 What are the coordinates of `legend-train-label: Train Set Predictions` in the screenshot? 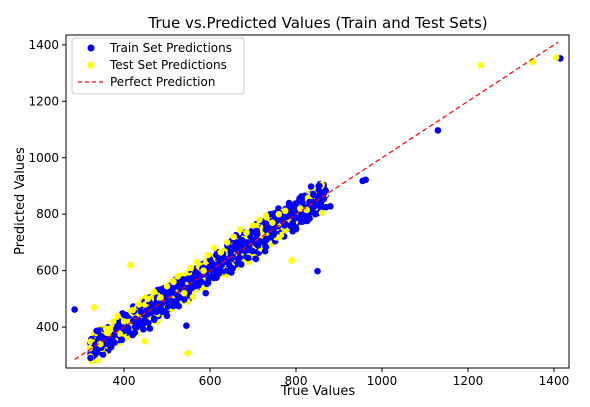 It's located at (170, 48).